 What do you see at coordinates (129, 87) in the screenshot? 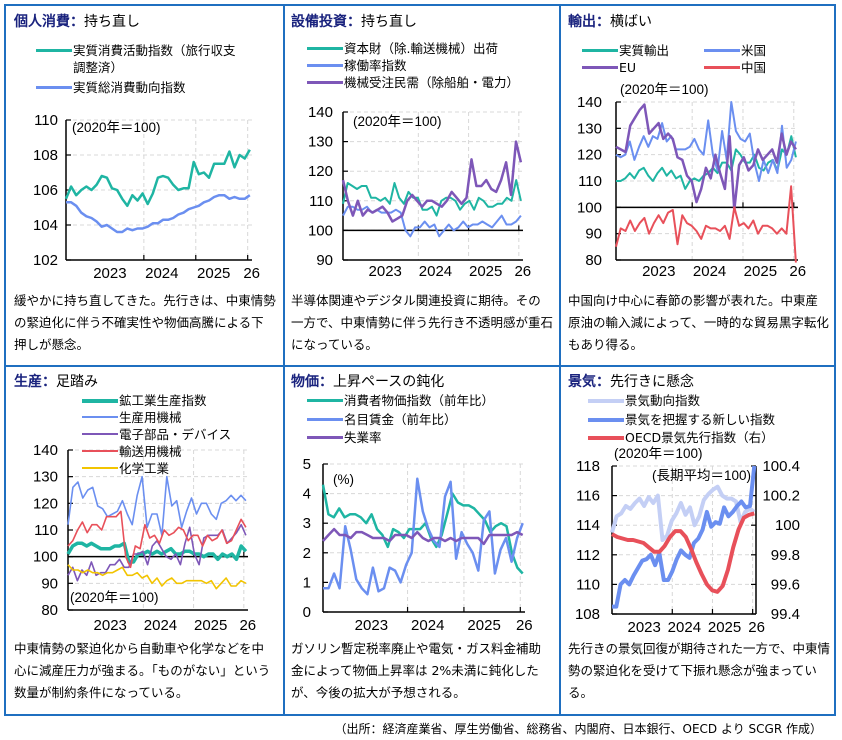
I see `legend-label: 実質総消費動向指数` at bounding box center [129, 87].